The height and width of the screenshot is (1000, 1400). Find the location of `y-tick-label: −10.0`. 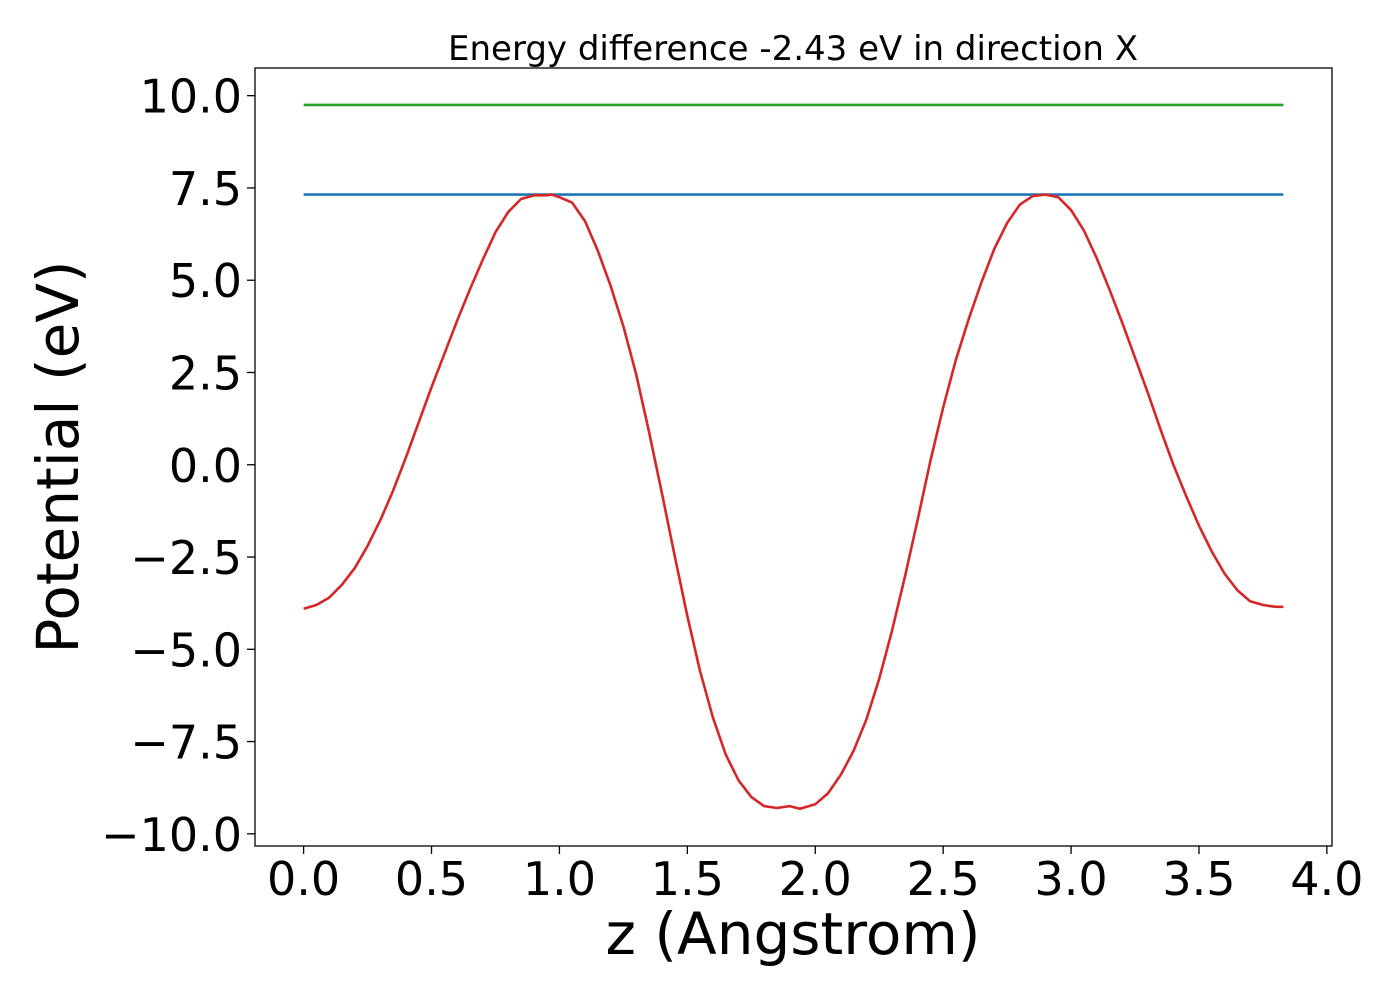

y-tick-label: −10.0 is located at coordinates (171, 835).